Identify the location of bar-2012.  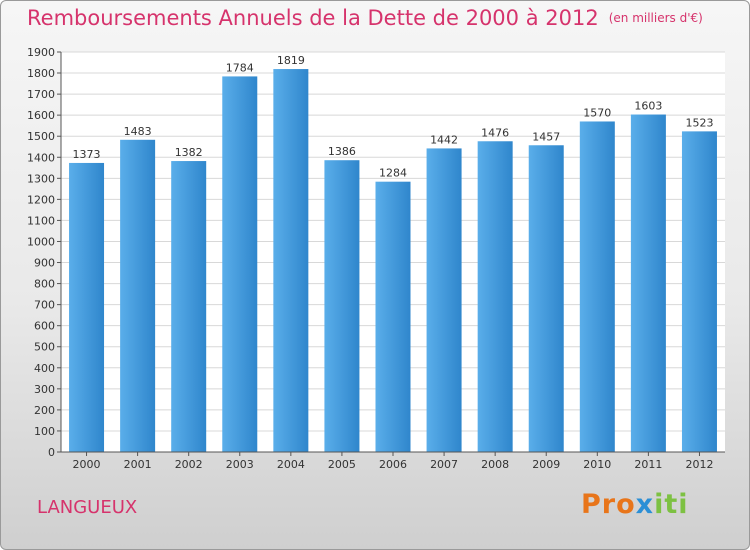
(699, 292).